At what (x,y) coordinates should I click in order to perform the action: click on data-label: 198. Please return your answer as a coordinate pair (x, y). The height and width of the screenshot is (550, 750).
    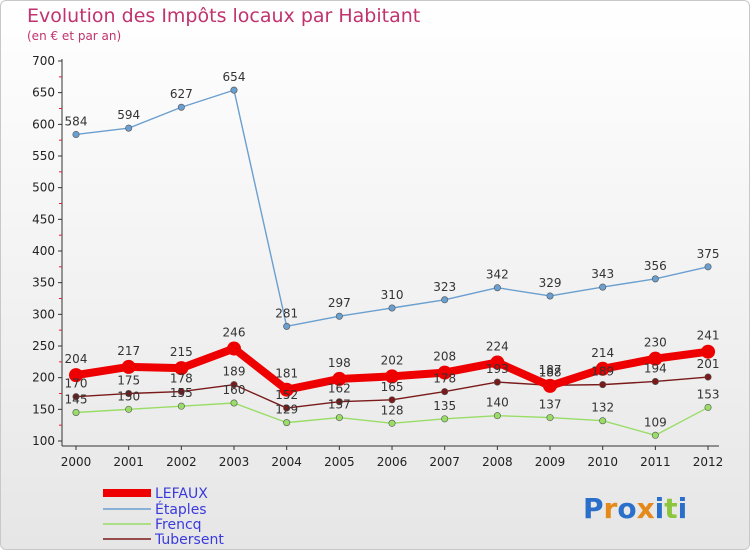
    Looking at the image, I should click on (339, 363).